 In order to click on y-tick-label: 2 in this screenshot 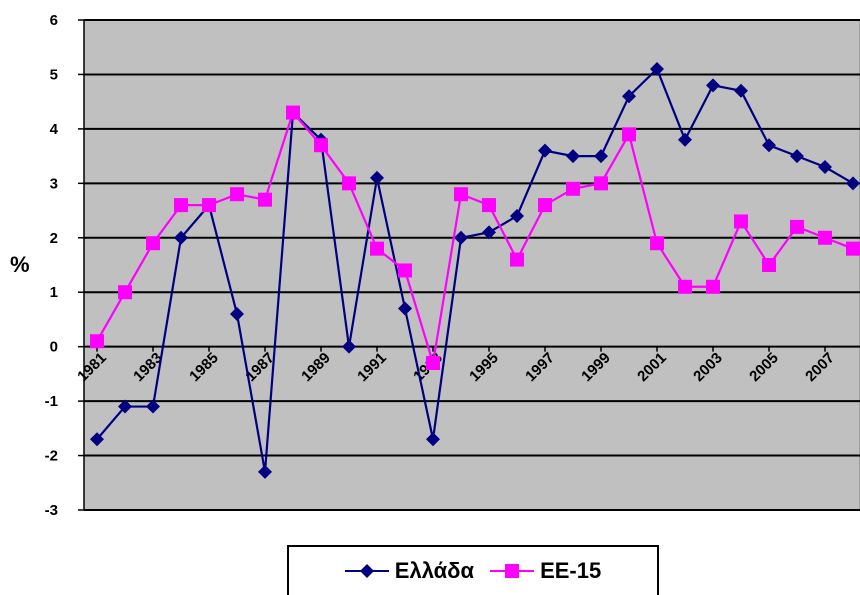, I will do `click(54, 238)`.